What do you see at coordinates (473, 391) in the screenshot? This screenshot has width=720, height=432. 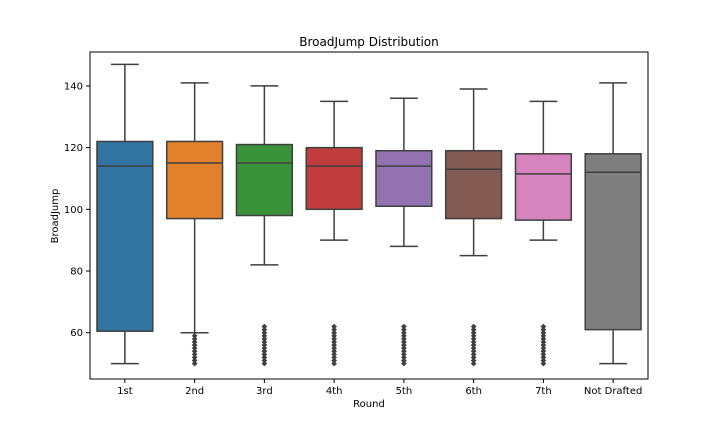 I see `x-tick-label: 6th` at bounding box center [473, 391].